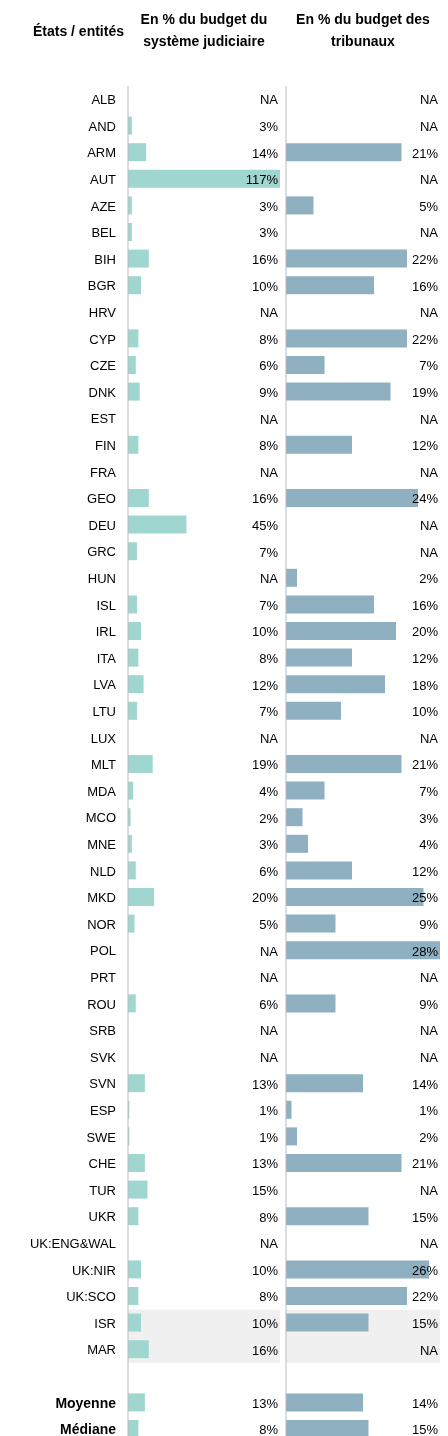 This screenshot has height=1436, width=448. I want to click on y-tick-label: GEO, so click(101, 499).